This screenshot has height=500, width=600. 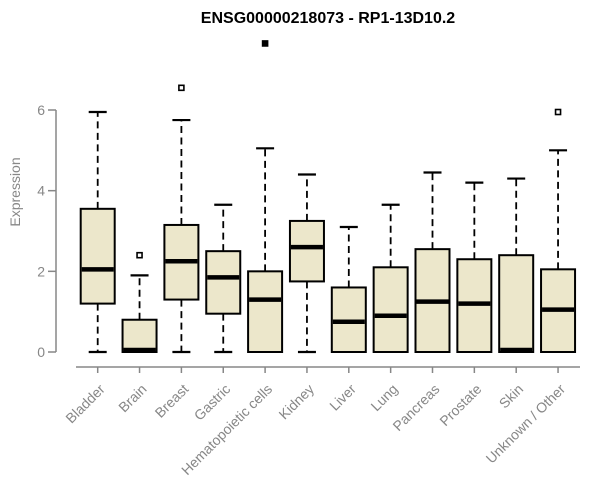 What do you see at coordinates (85, 404) in the screenshot?
I see `x-axis-label-bladder: Bladder` at bounding box center [85, 404].